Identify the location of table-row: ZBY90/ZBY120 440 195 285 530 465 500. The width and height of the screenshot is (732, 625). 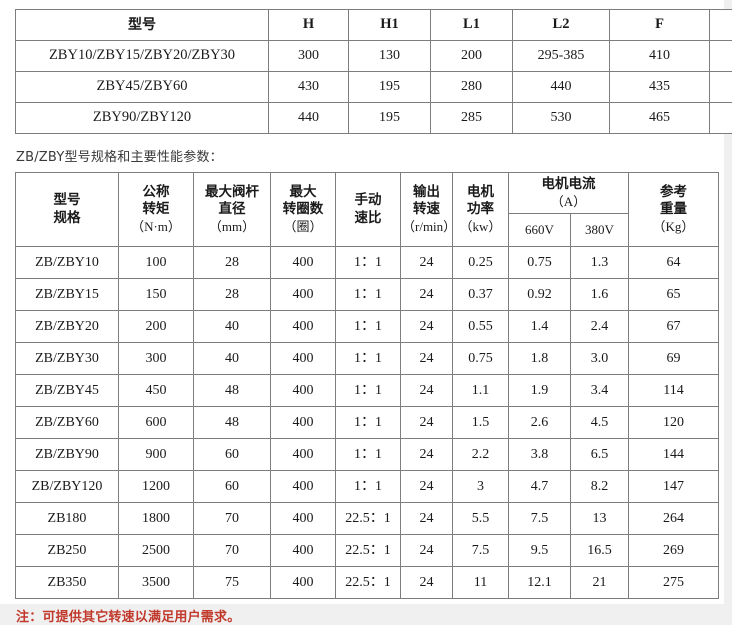
(374, 118).